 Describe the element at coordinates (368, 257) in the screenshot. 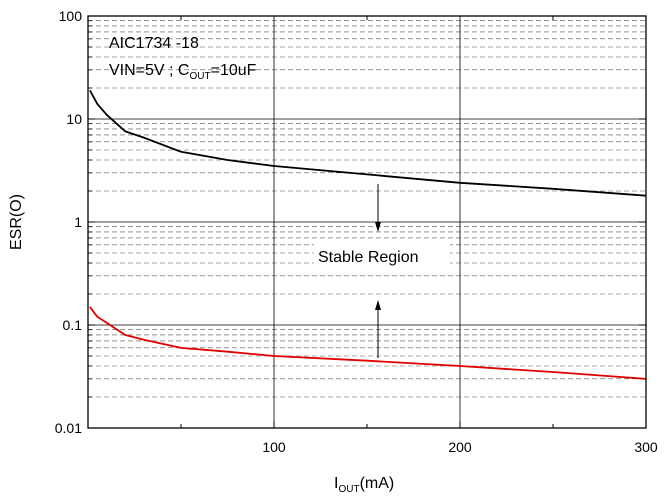

I see `stable-region-label: Stable Region` at that location.